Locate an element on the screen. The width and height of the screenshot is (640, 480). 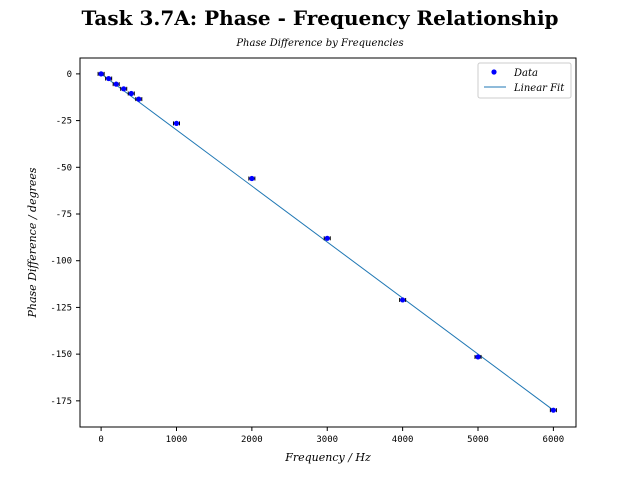
x-tick-label: 5000 is located at coordinates (478, 440).